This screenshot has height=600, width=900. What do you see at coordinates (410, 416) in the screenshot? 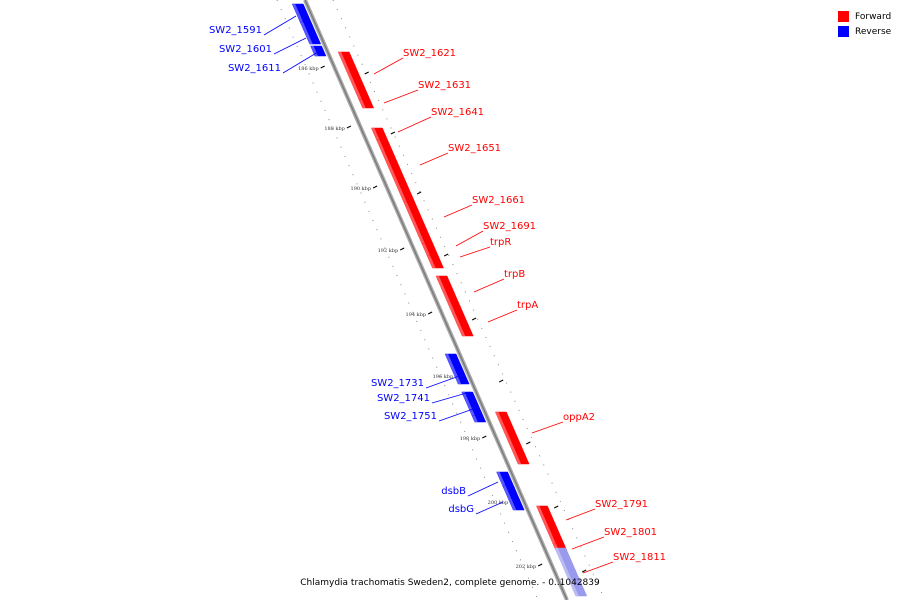
I see `gene-label-sw2-1751: SW2_1751` at bounding box center [410, 416].